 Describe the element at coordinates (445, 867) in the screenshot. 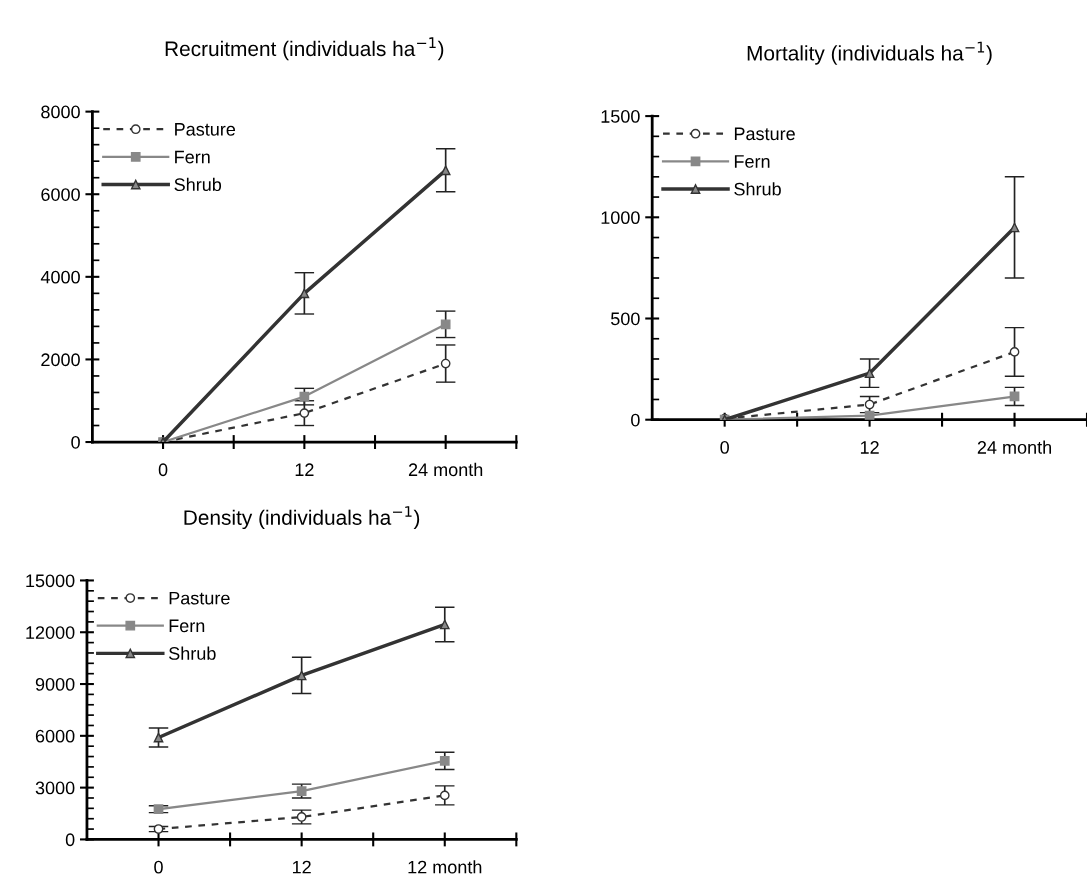

I see `x-tick-label: 12 month` at that location.